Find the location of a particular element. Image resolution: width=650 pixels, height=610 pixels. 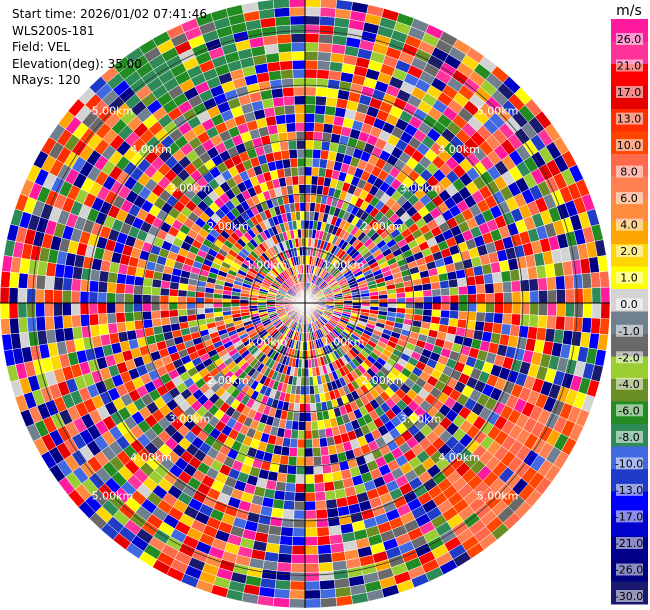

colorbar-tick-label: -10.0 is located at coordinates (629, 463).